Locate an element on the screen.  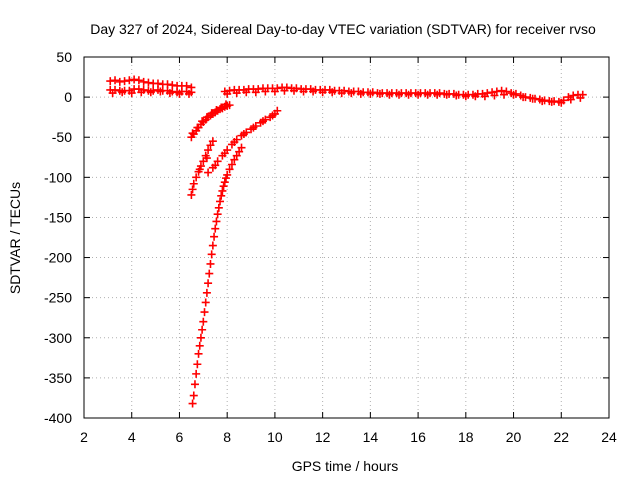
y-tick-label: -400 is located at coordinates (58, 418).